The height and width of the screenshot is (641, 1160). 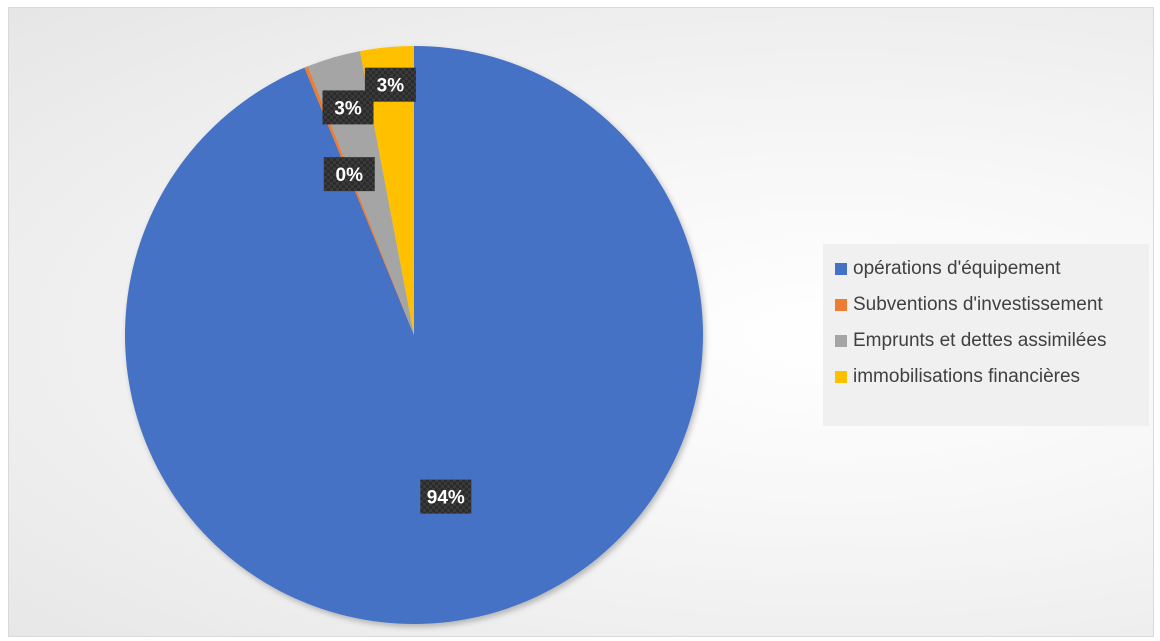 What do you see at coordinates (841, 269) in the screenshot?
I see `legend-swatch-operations` at bounding box center [841, 269].